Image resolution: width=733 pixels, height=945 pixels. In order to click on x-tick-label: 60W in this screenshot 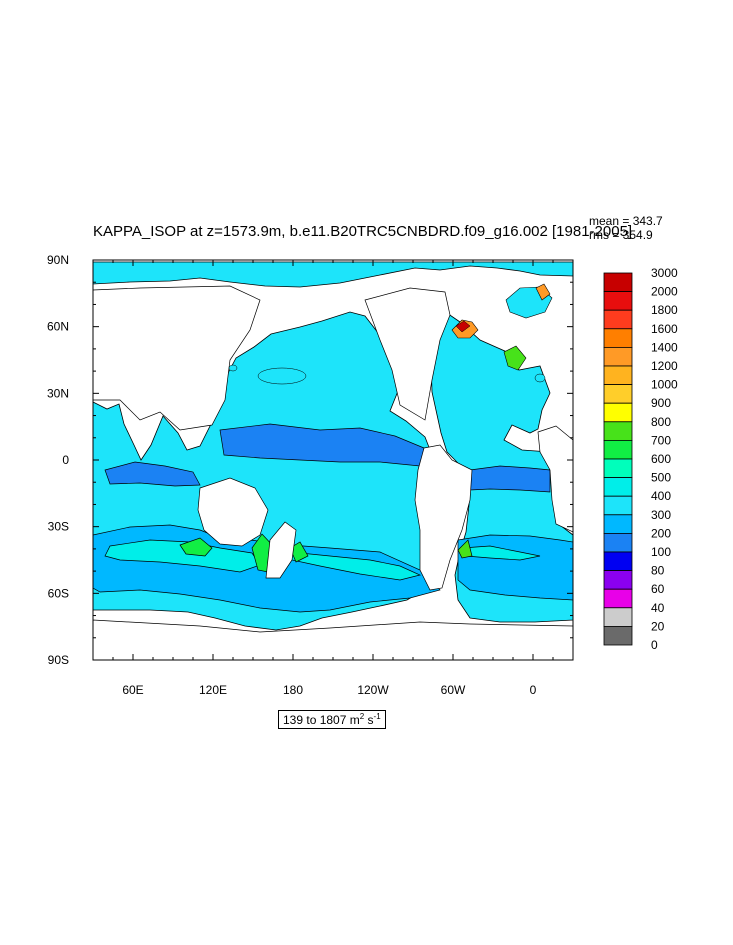, I will do `click(453, 690)`.